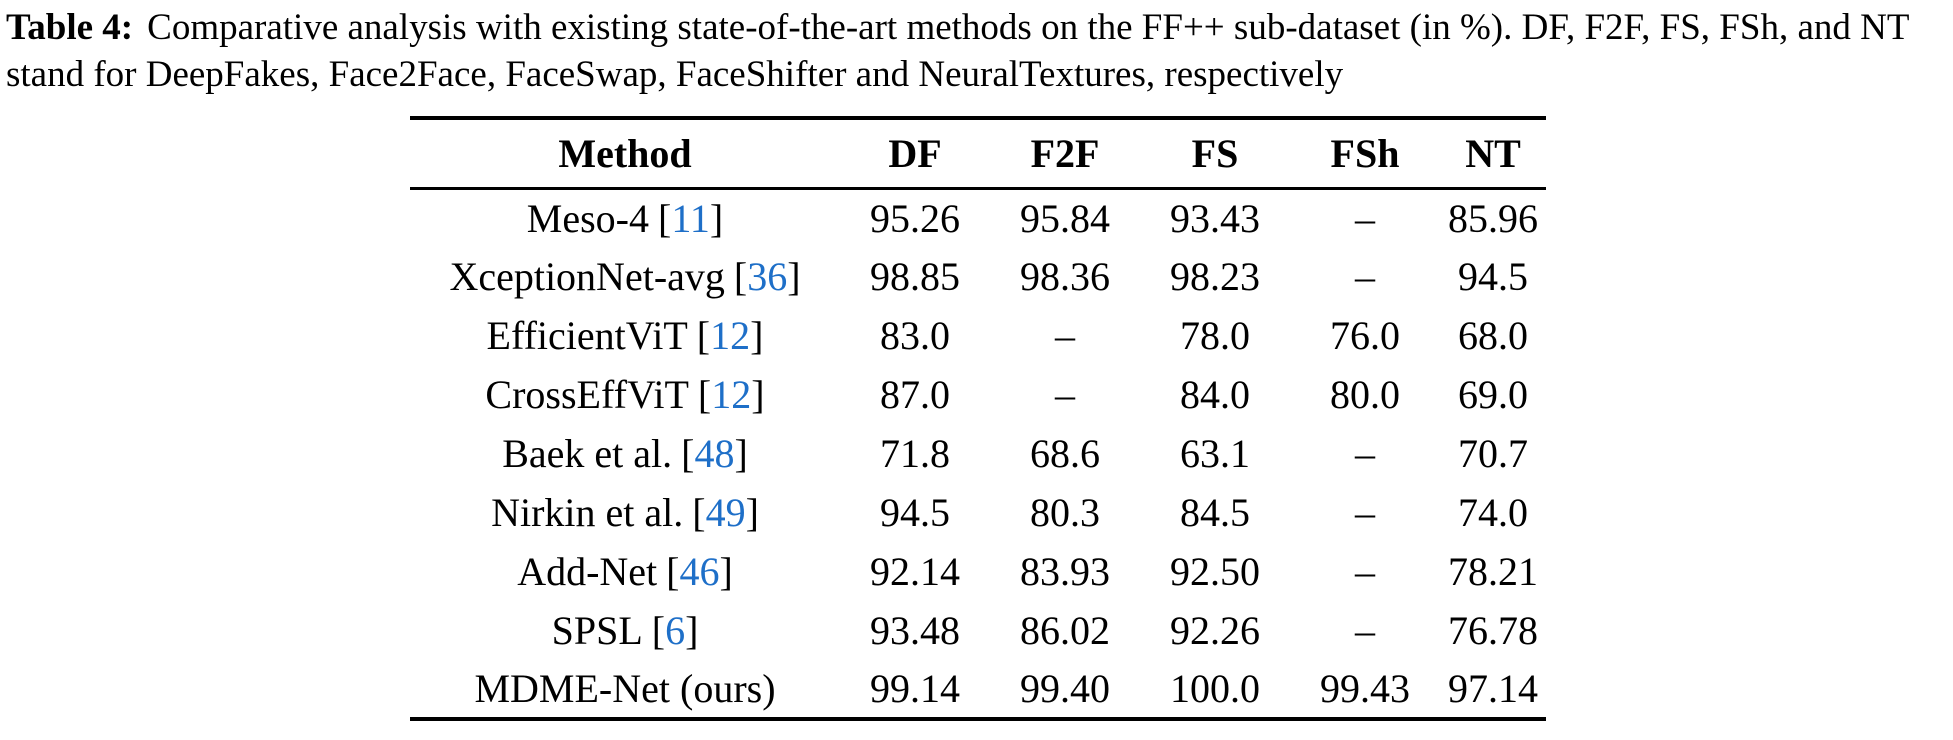 The width and height of the screenshot is (1953, 740). I want to click on value-cell-fs: 100.0, so click(1215, 689).